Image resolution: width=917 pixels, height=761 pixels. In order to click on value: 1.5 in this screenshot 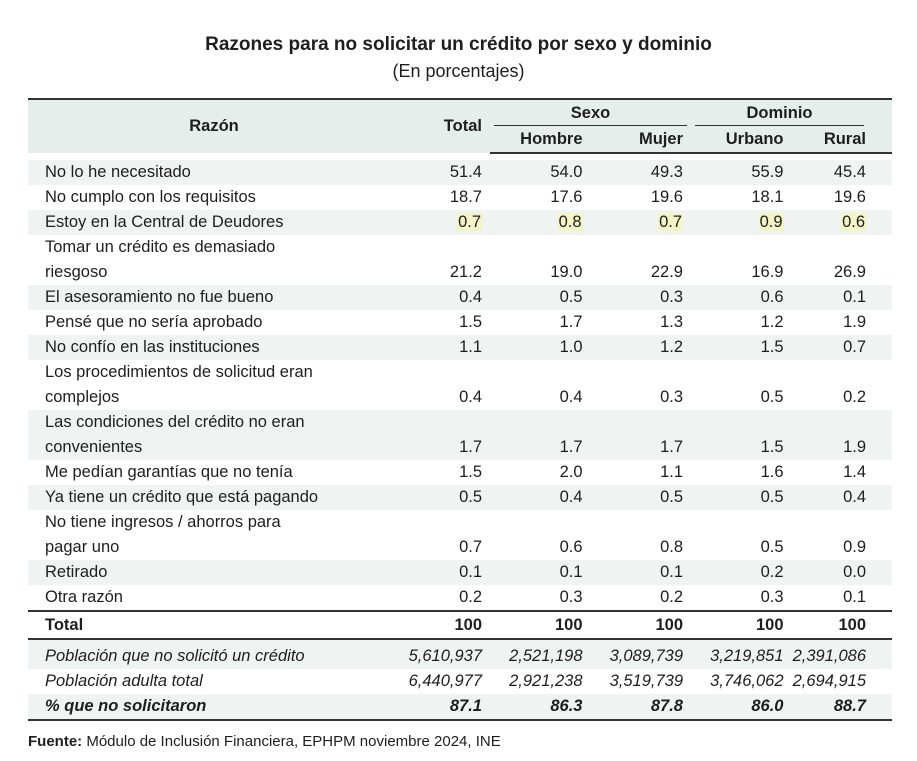, I will do `click(772, 347)`.